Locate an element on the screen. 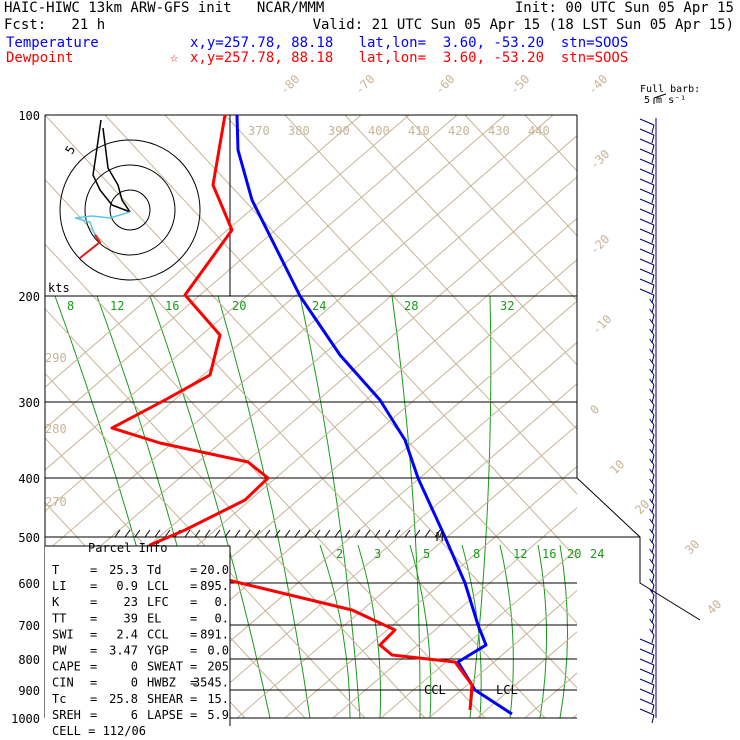  parcel-key: CAPE is located at coordinates (66, 667).